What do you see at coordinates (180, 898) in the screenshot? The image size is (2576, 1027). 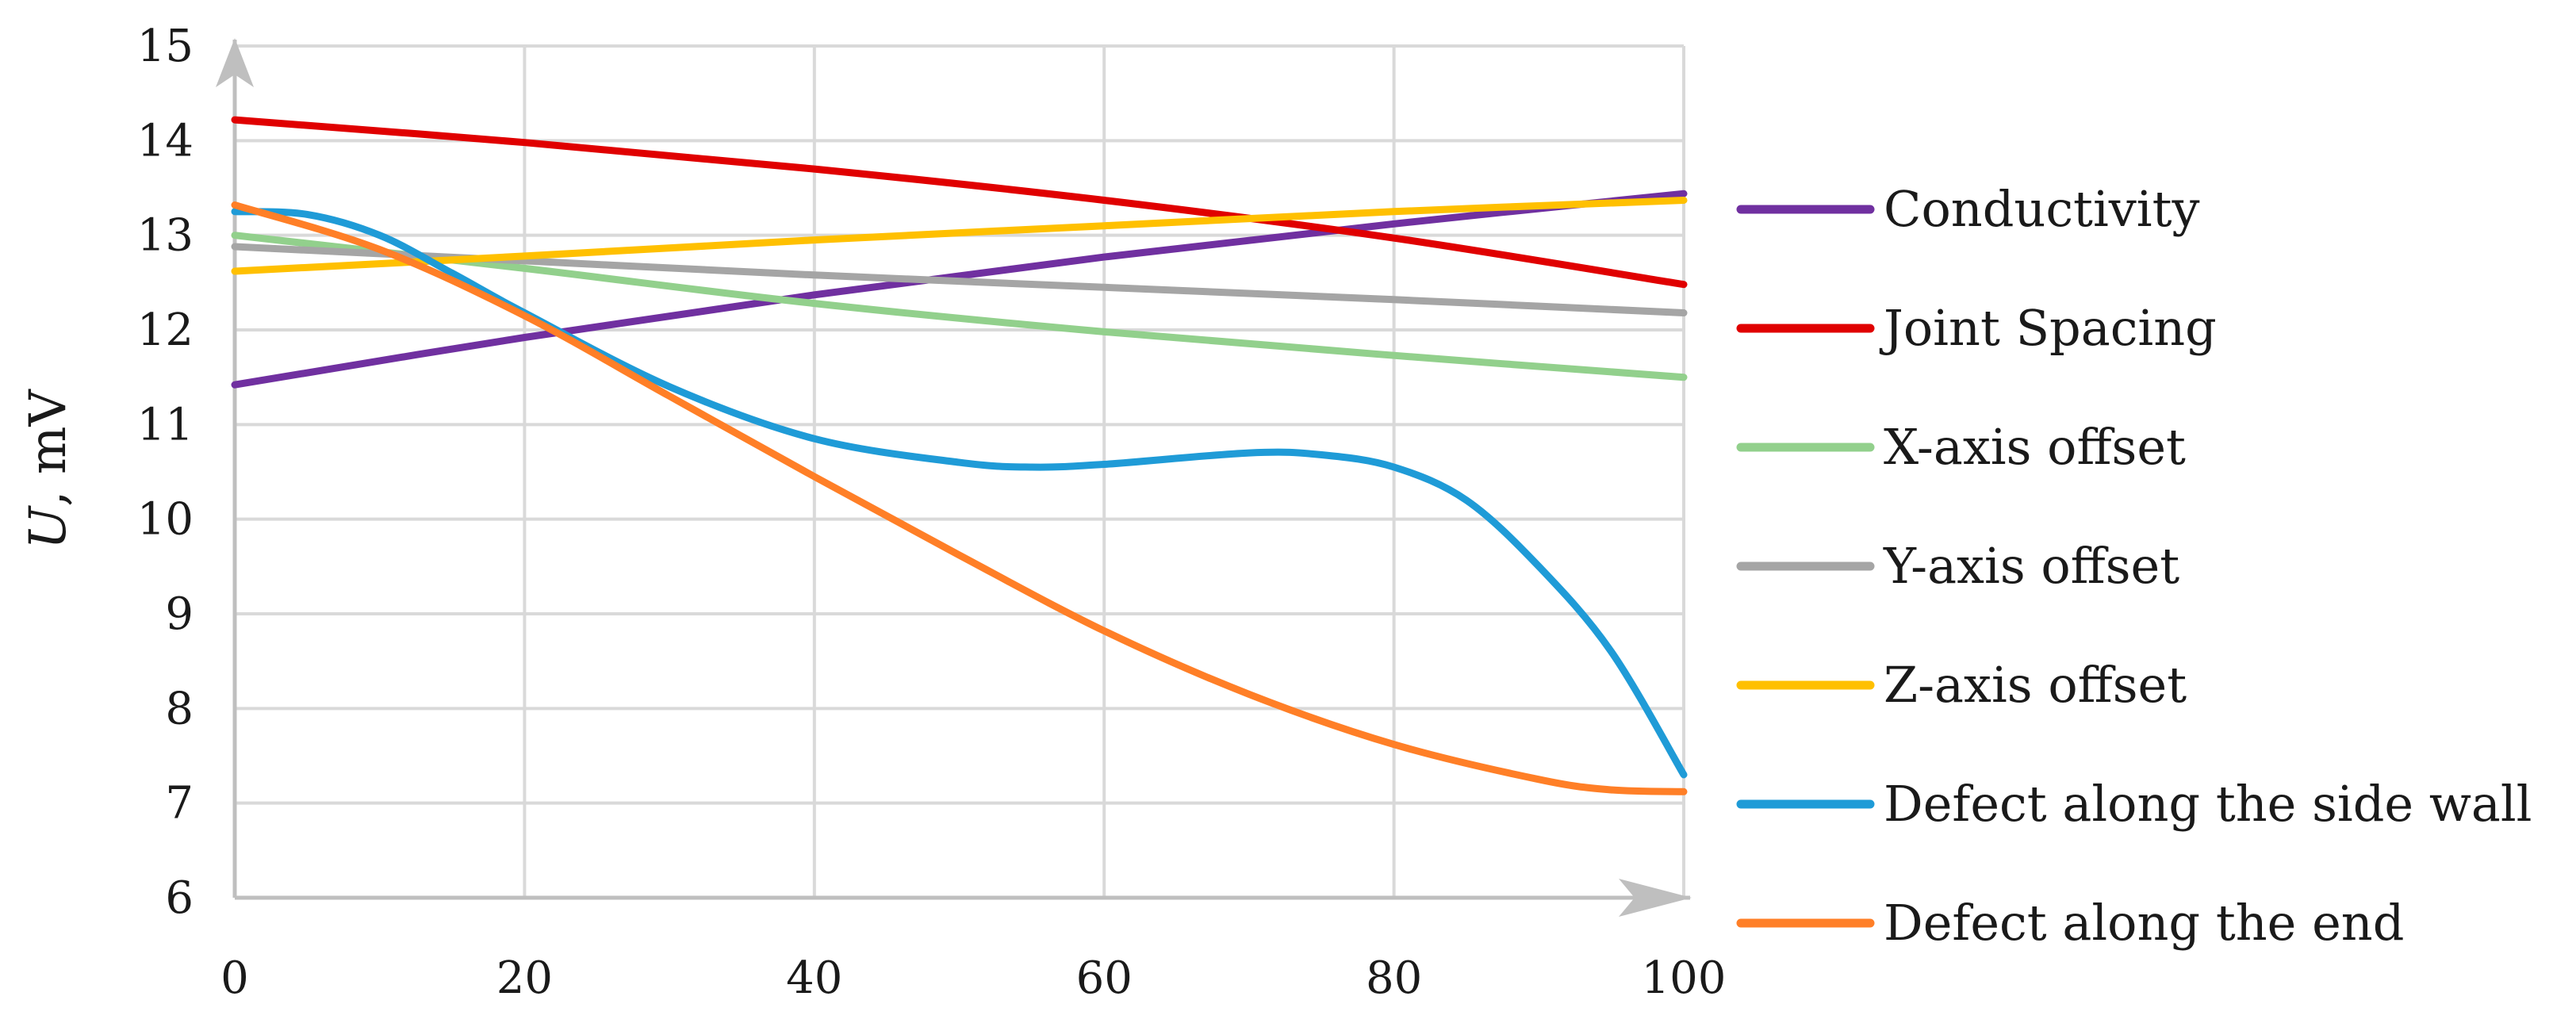 I see `y-tick-label: 6` at bounding box center [180, 898].